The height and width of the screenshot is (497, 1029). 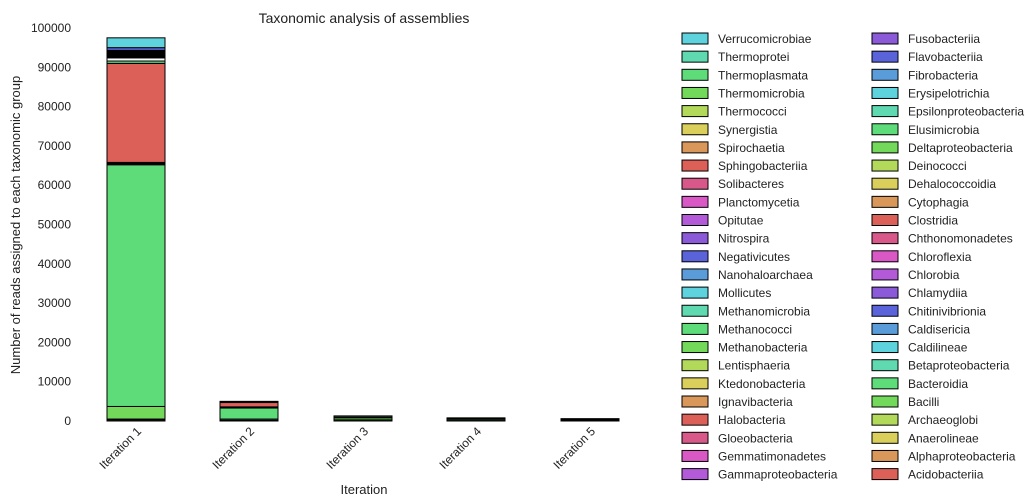 What do you see at coordinates (55, 303) in the screenshot?
I see `y-tick-label: 30000` at bounding box center [55, 303].